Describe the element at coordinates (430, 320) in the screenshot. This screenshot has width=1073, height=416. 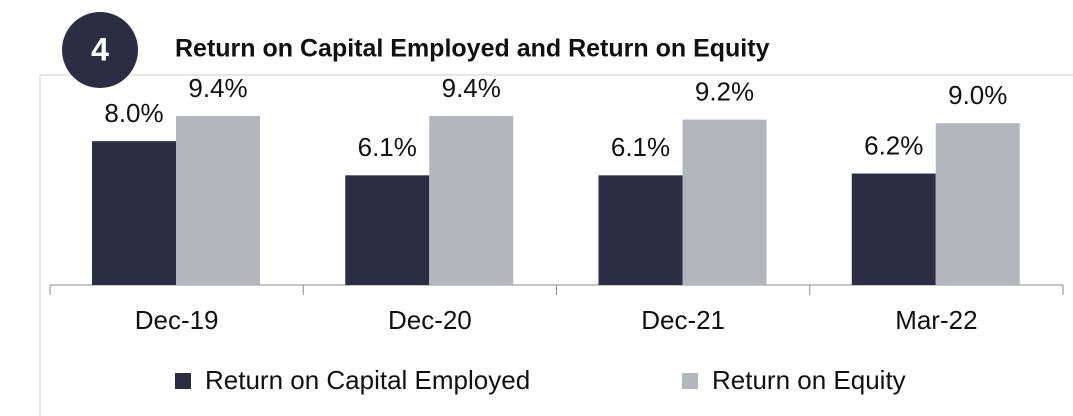
I see `x-tick-label: Dec-20` at that location.